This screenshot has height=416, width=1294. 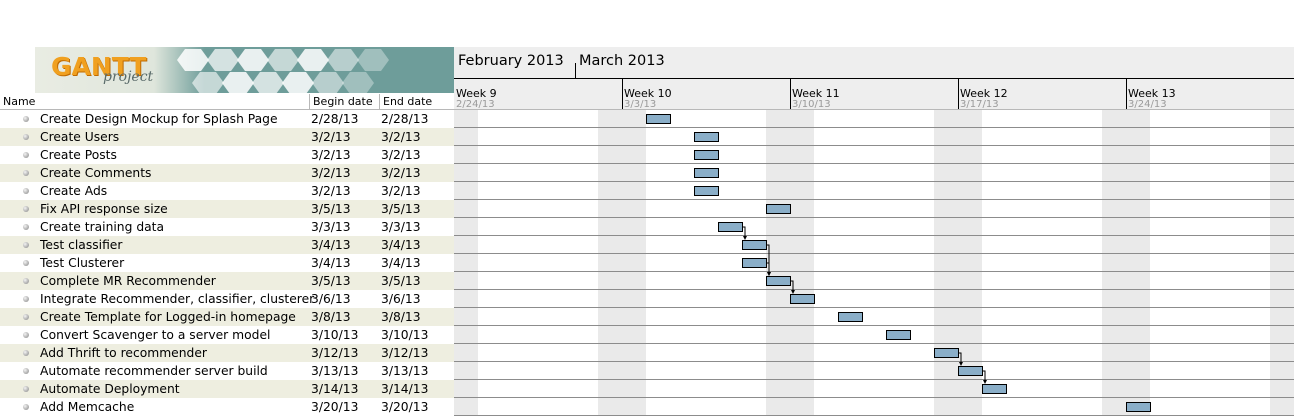 What do you see at coordinates (227, 263) in the screenshot?
I see `task-row: Test Clusterer 3/4/13 3/4/13` at bounding box center [227, 263].